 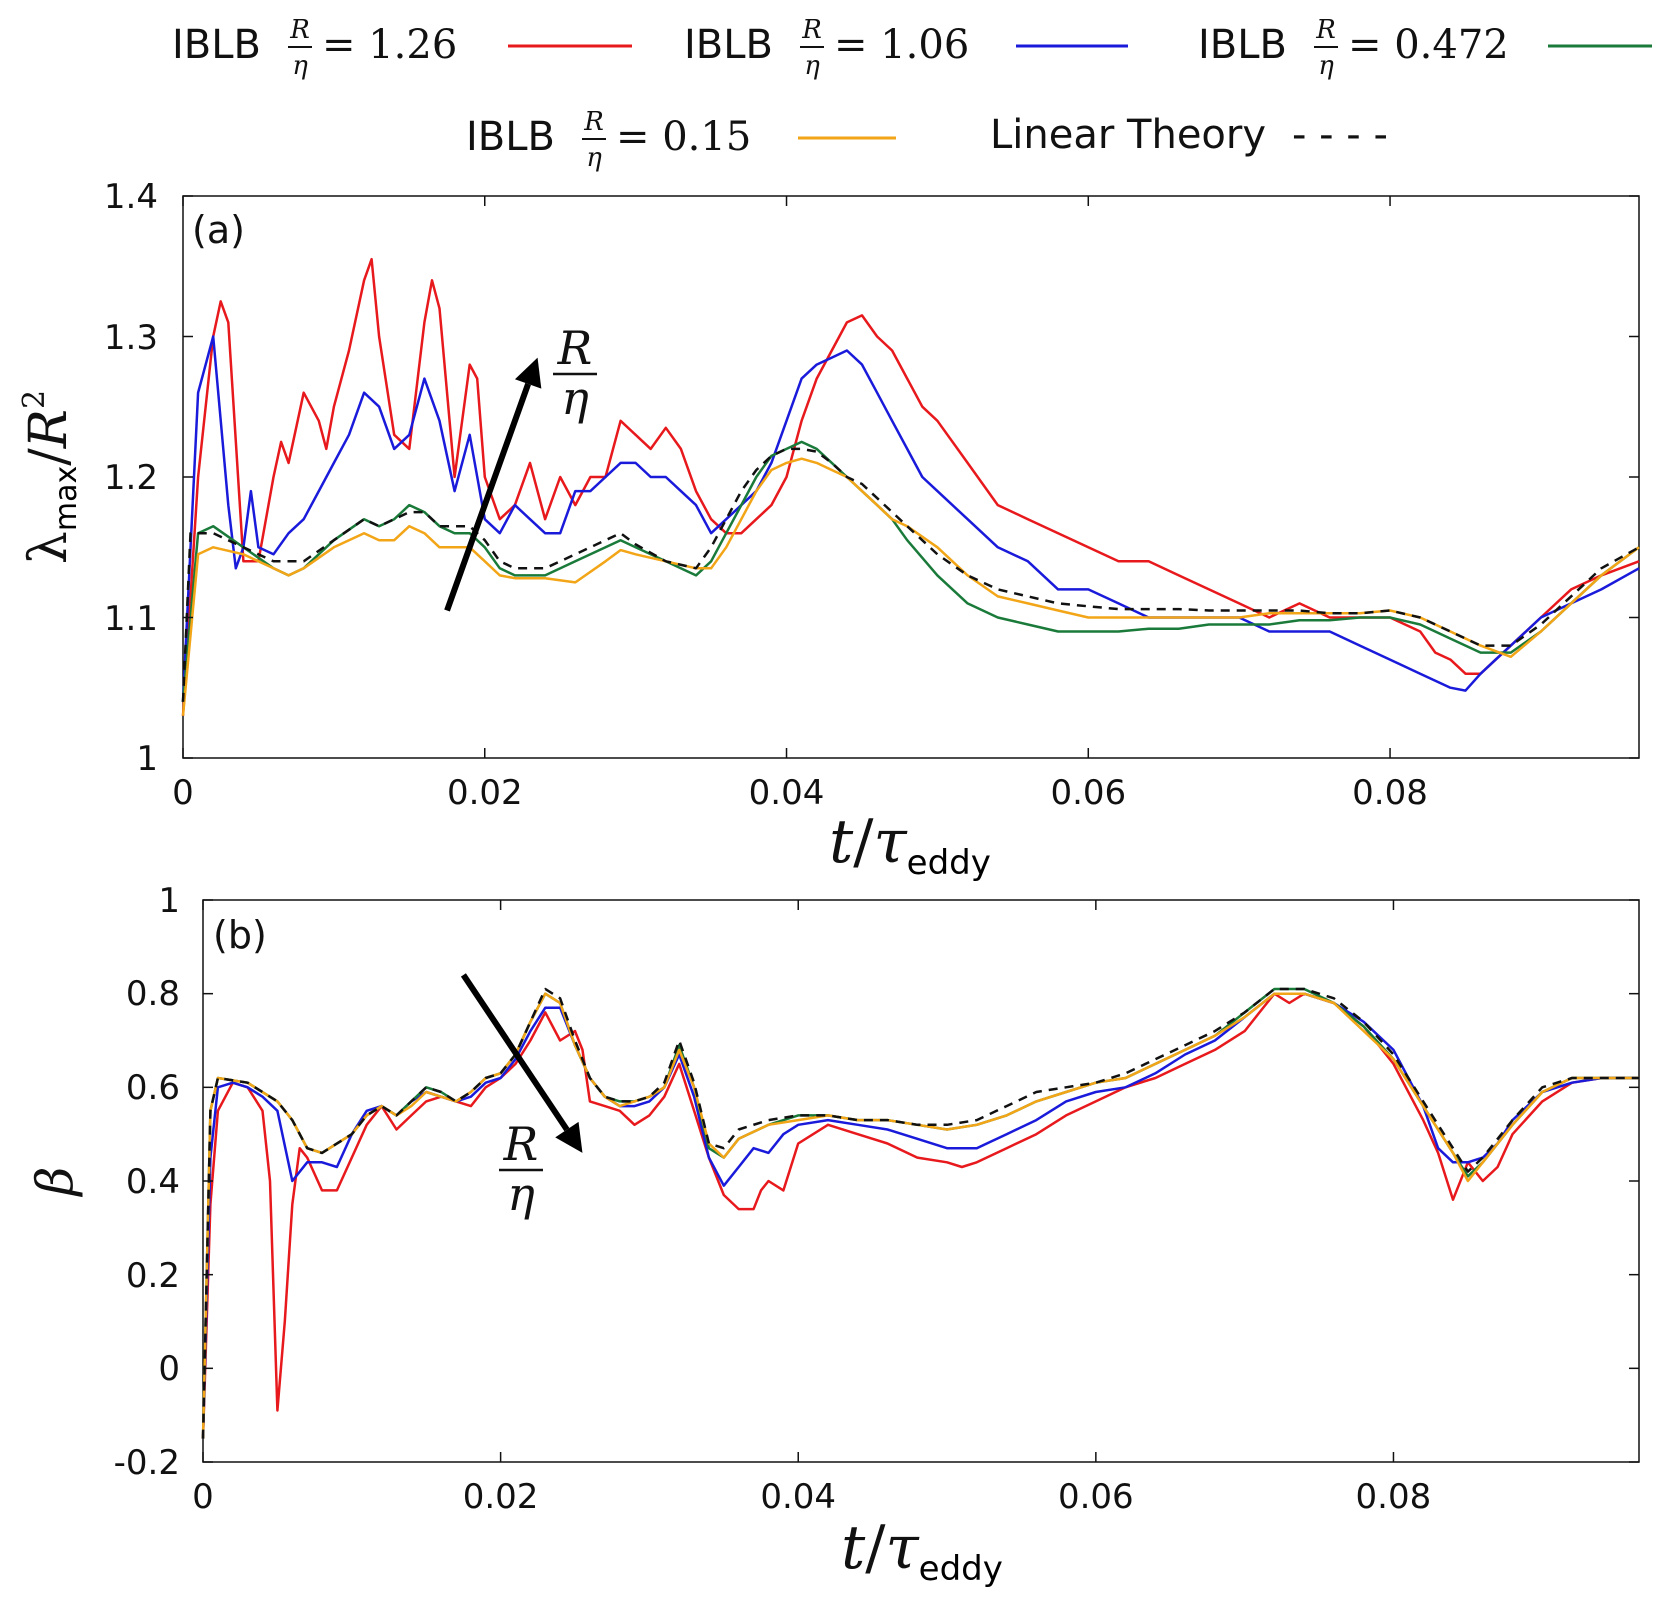 What do you see at coordinates (131, 338) in the screenshot?
I see `panel-a-ytick-3: 1.3` at bounding box center [131, 338].